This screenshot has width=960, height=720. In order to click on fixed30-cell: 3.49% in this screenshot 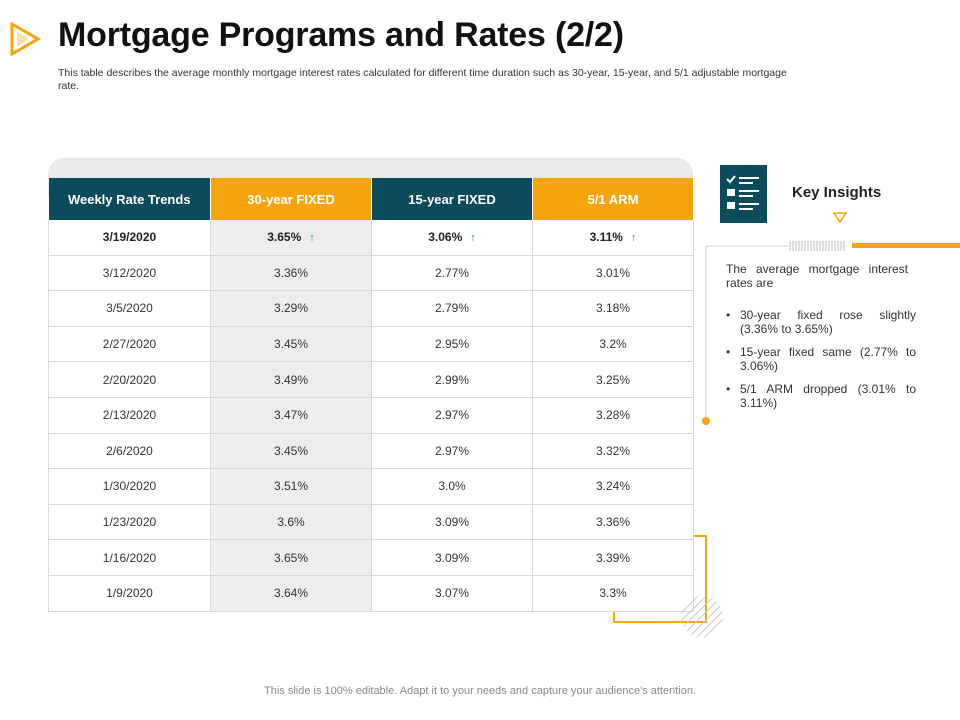, I will do `click(291, 379)`.